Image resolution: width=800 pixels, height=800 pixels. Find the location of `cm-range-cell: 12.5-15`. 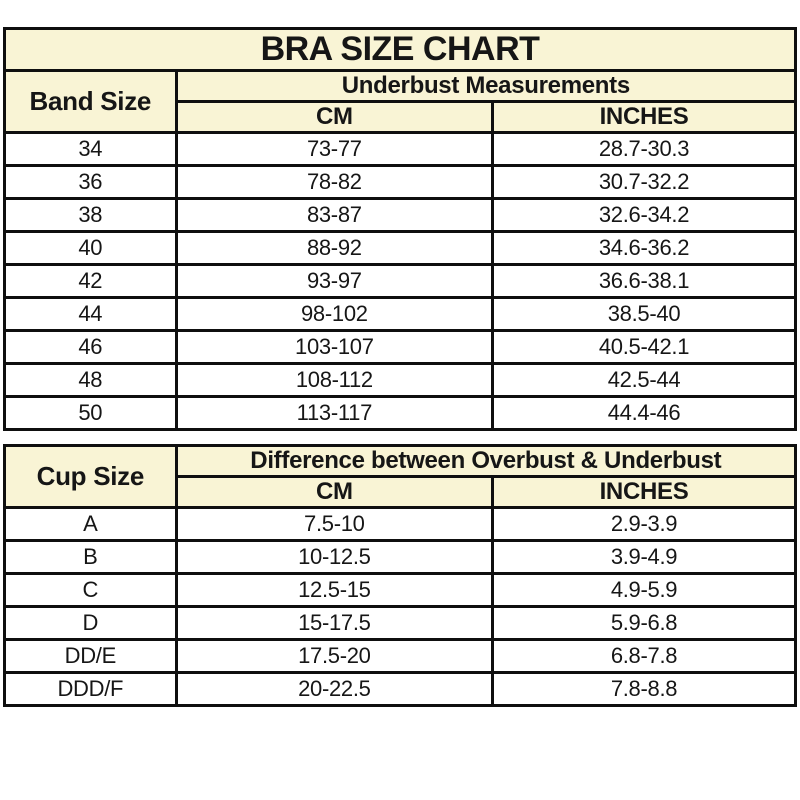

cm-range-cell: 12.5-15 is located at coordinates (334, 590).